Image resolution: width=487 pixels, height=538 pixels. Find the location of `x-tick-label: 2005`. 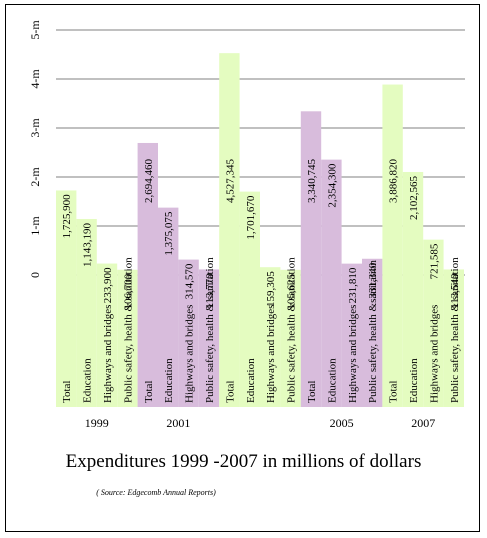

x-tick-label: 2005 is located at coordinates (342, 423).